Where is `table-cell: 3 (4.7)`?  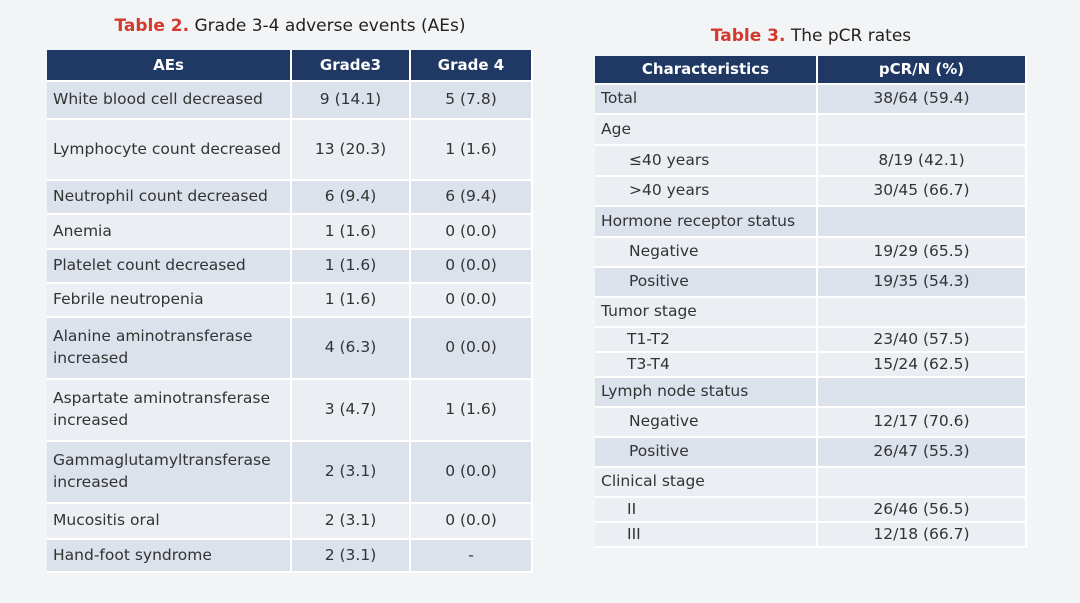 table-cell: 3 (4.7) is located at coordinates (351, 411).